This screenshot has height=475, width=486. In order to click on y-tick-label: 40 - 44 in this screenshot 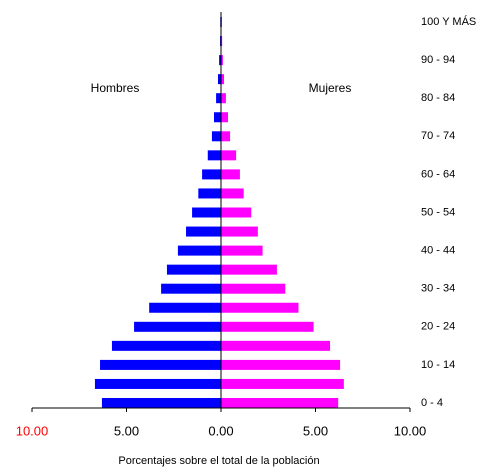, I will do `click(438, 251)`.